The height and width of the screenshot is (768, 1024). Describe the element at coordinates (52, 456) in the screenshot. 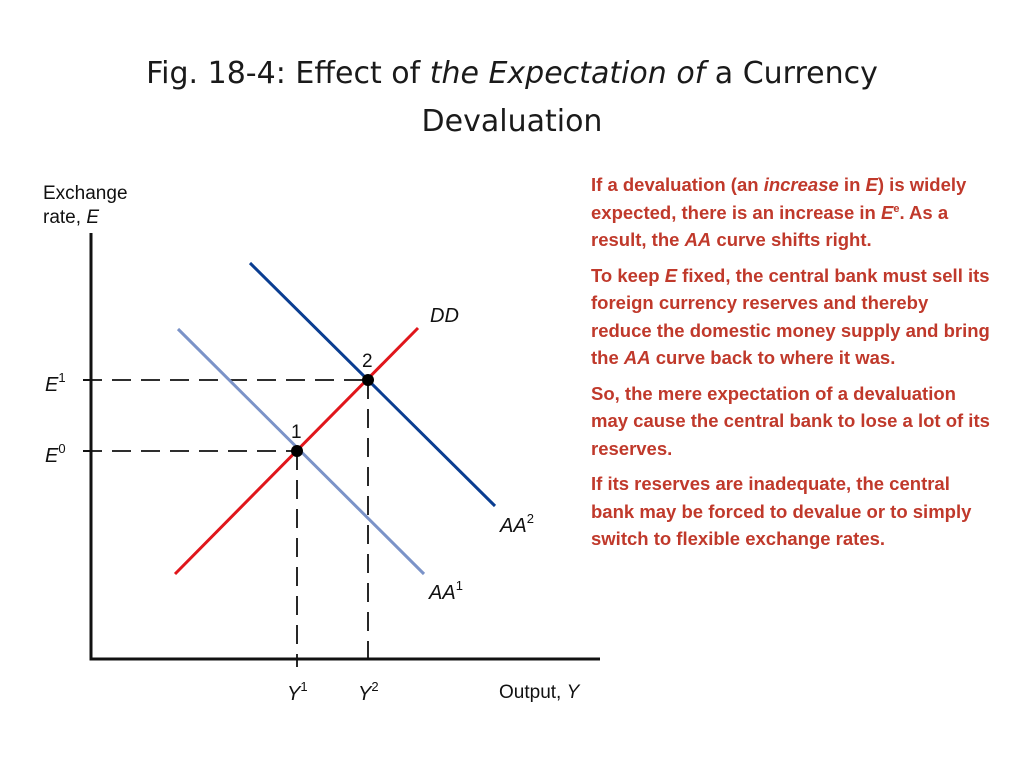

I see `e0-label-base: E` at that location.